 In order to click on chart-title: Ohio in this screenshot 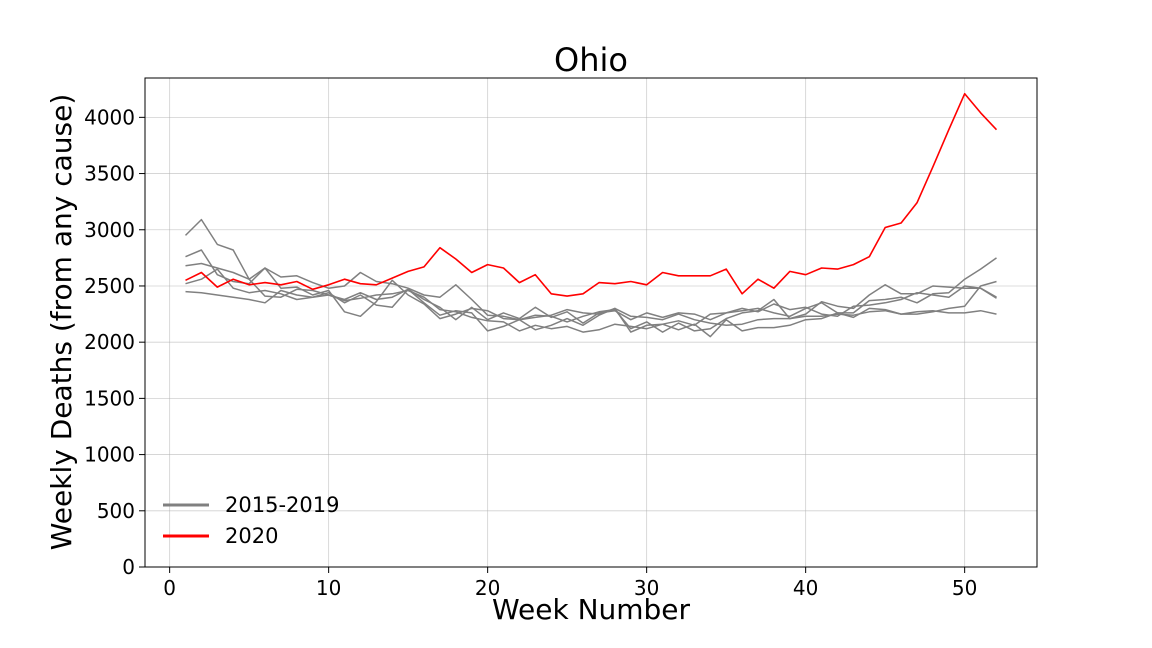, I will do `click(591, 60)`.